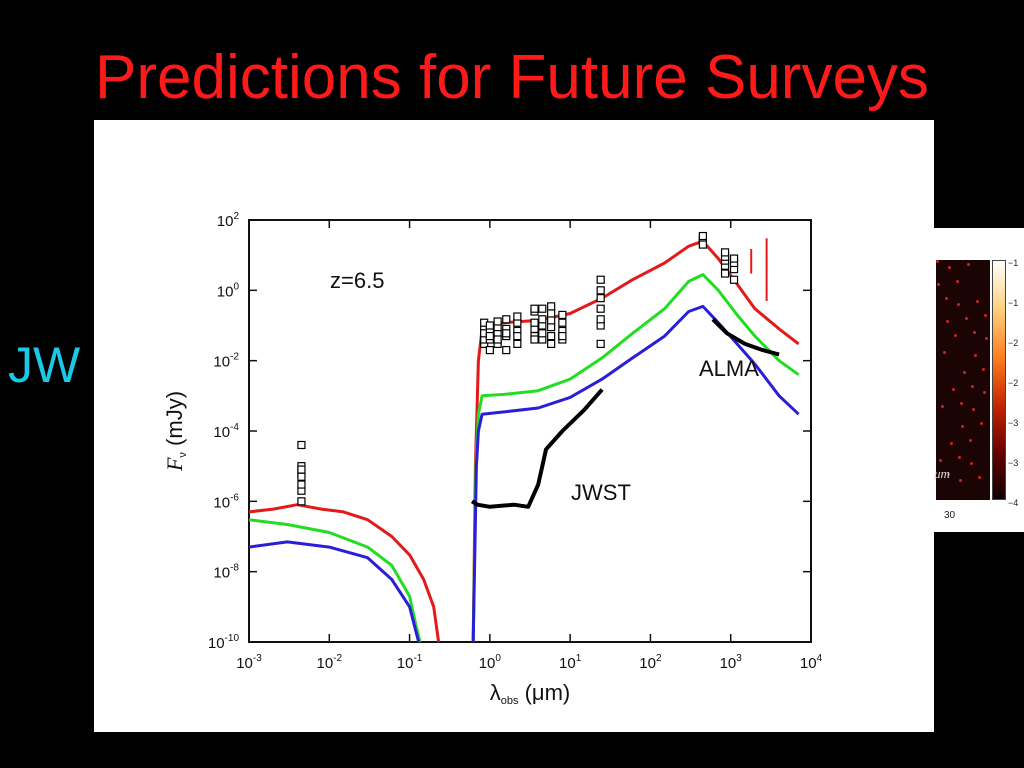 The image size is (1024, 768). Describe the element at coordinates (226, 361) in the screenshot. I see `y-tick-label: 10⁻²` at that location.